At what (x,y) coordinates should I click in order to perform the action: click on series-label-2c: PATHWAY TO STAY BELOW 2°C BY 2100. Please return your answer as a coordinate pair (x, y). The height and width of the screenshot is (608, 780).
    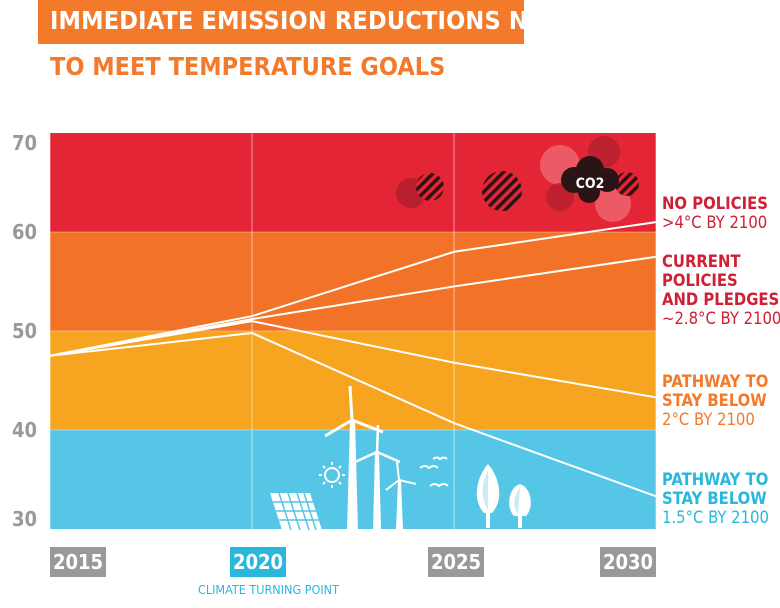
    Looking at the image, I should click on (715, 400).